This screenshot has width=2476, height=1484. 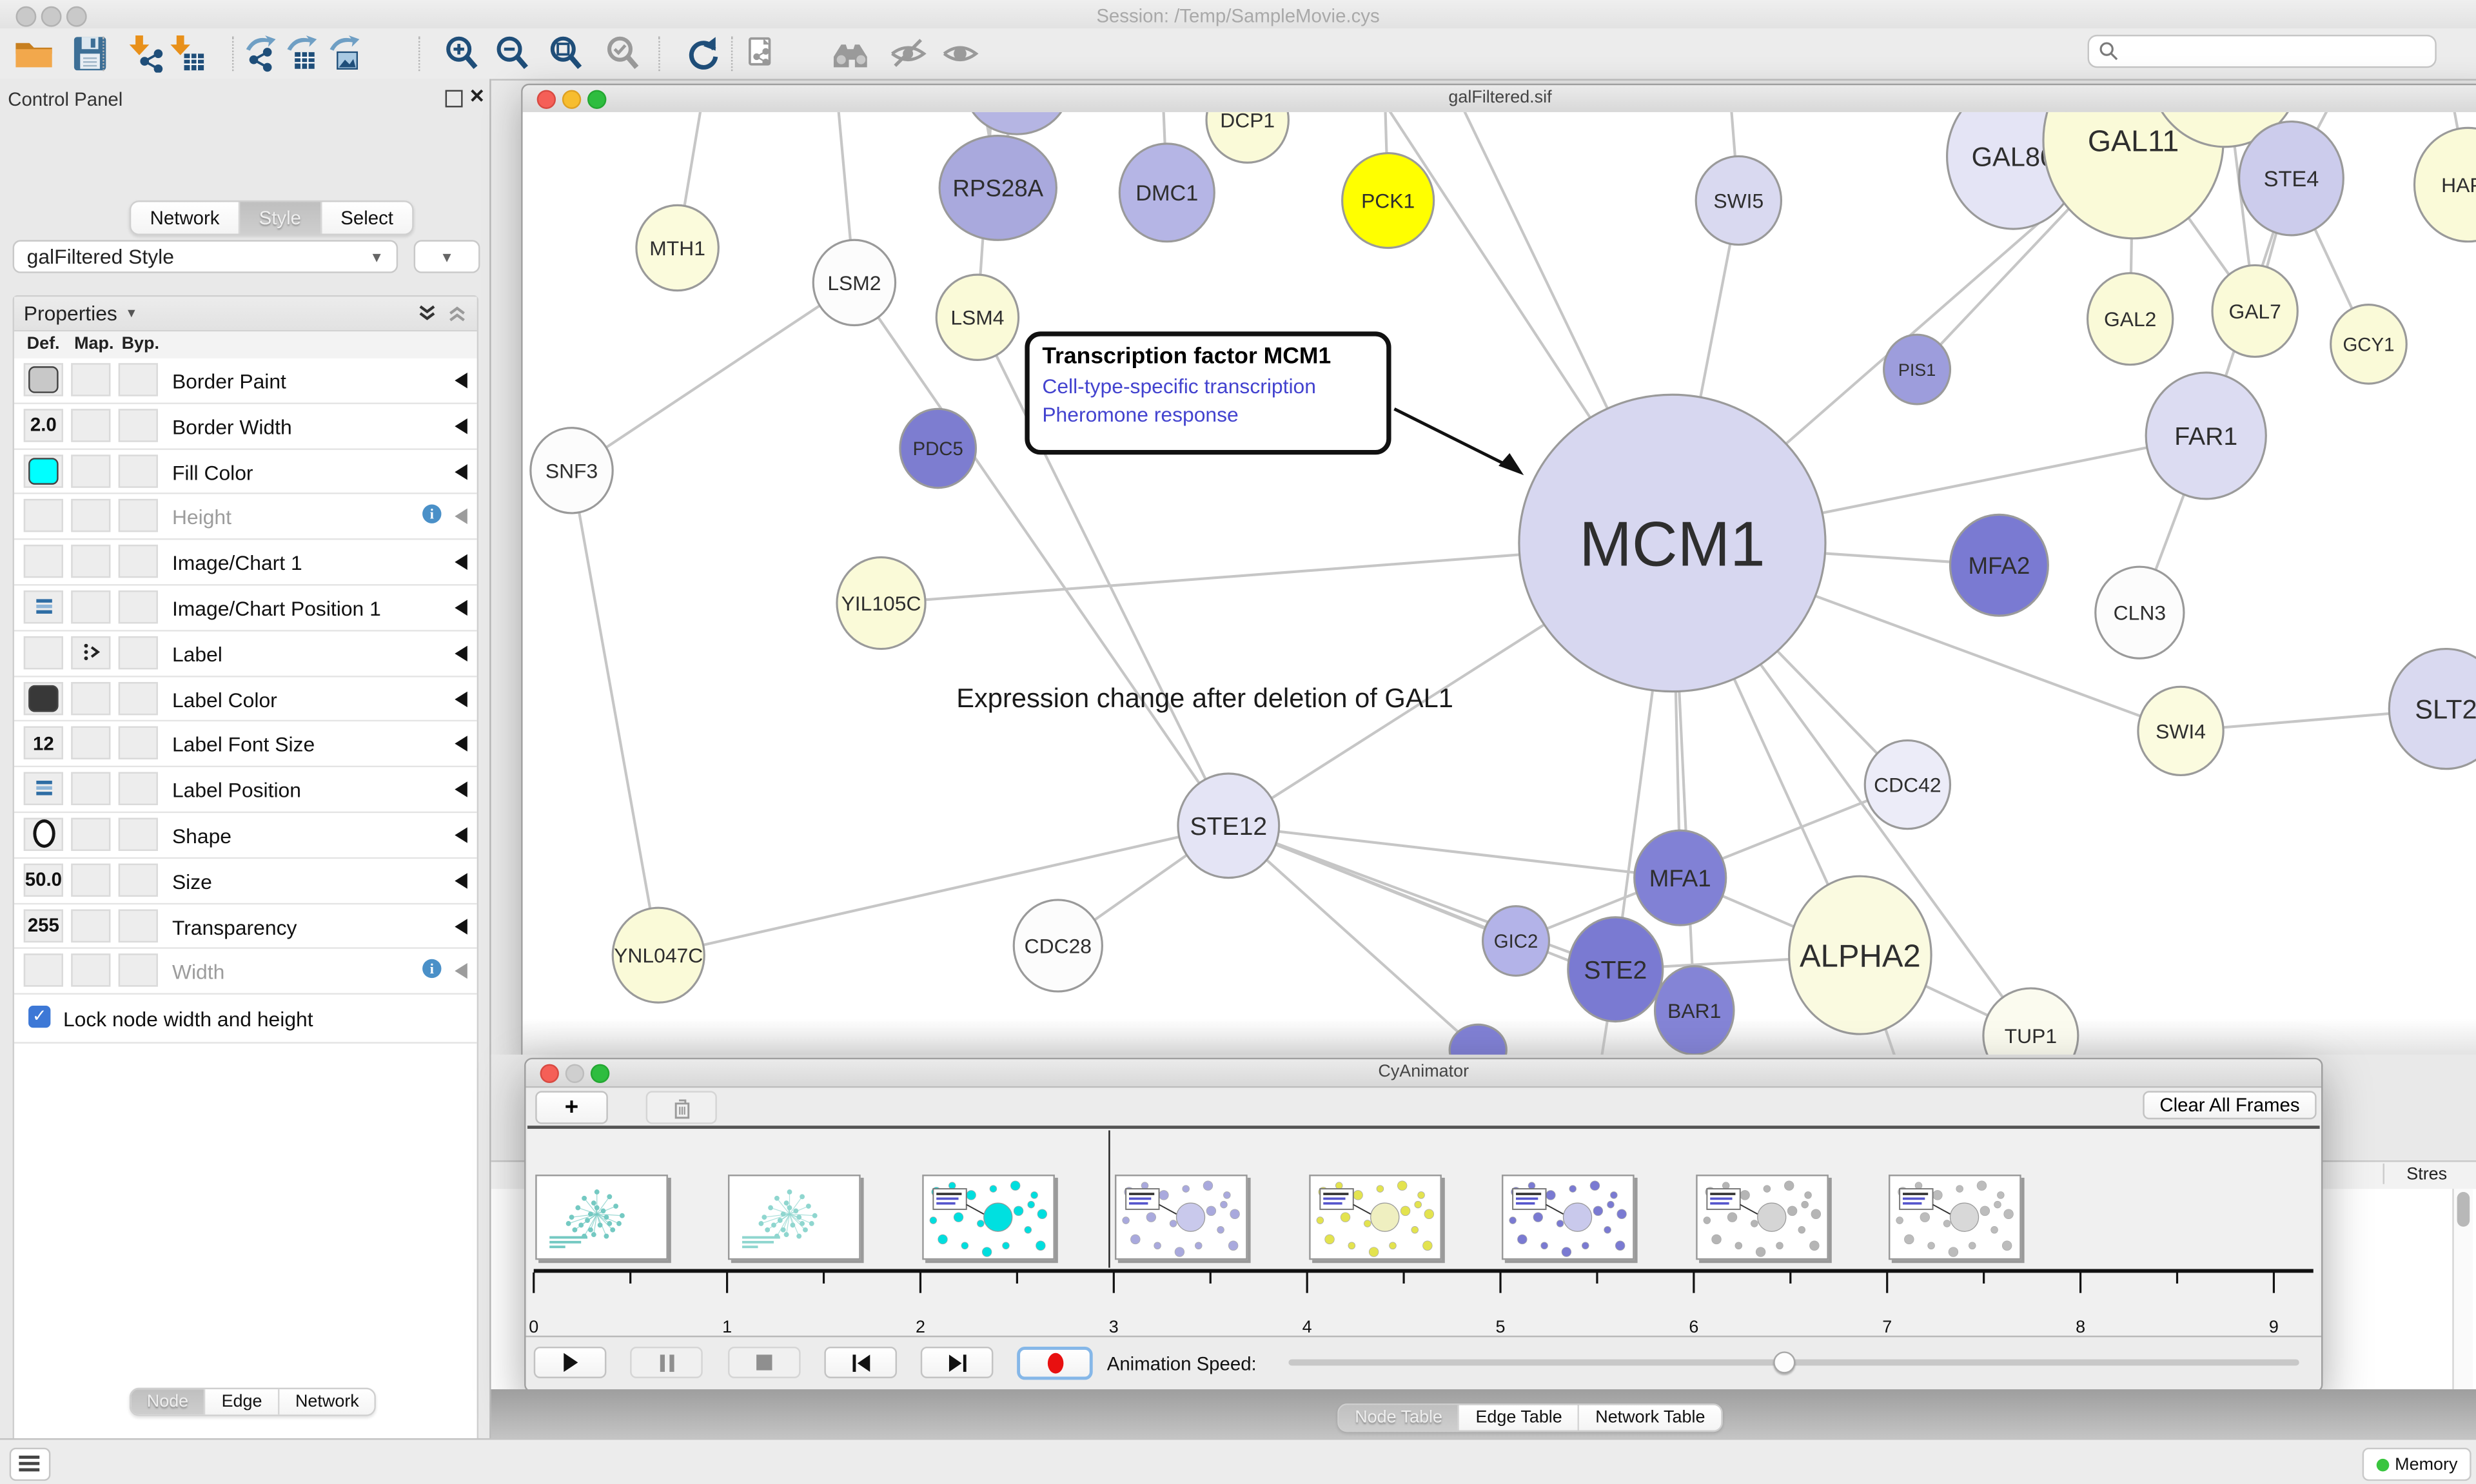 I want to click on zoom-out-button, so click(x=513, y=53).